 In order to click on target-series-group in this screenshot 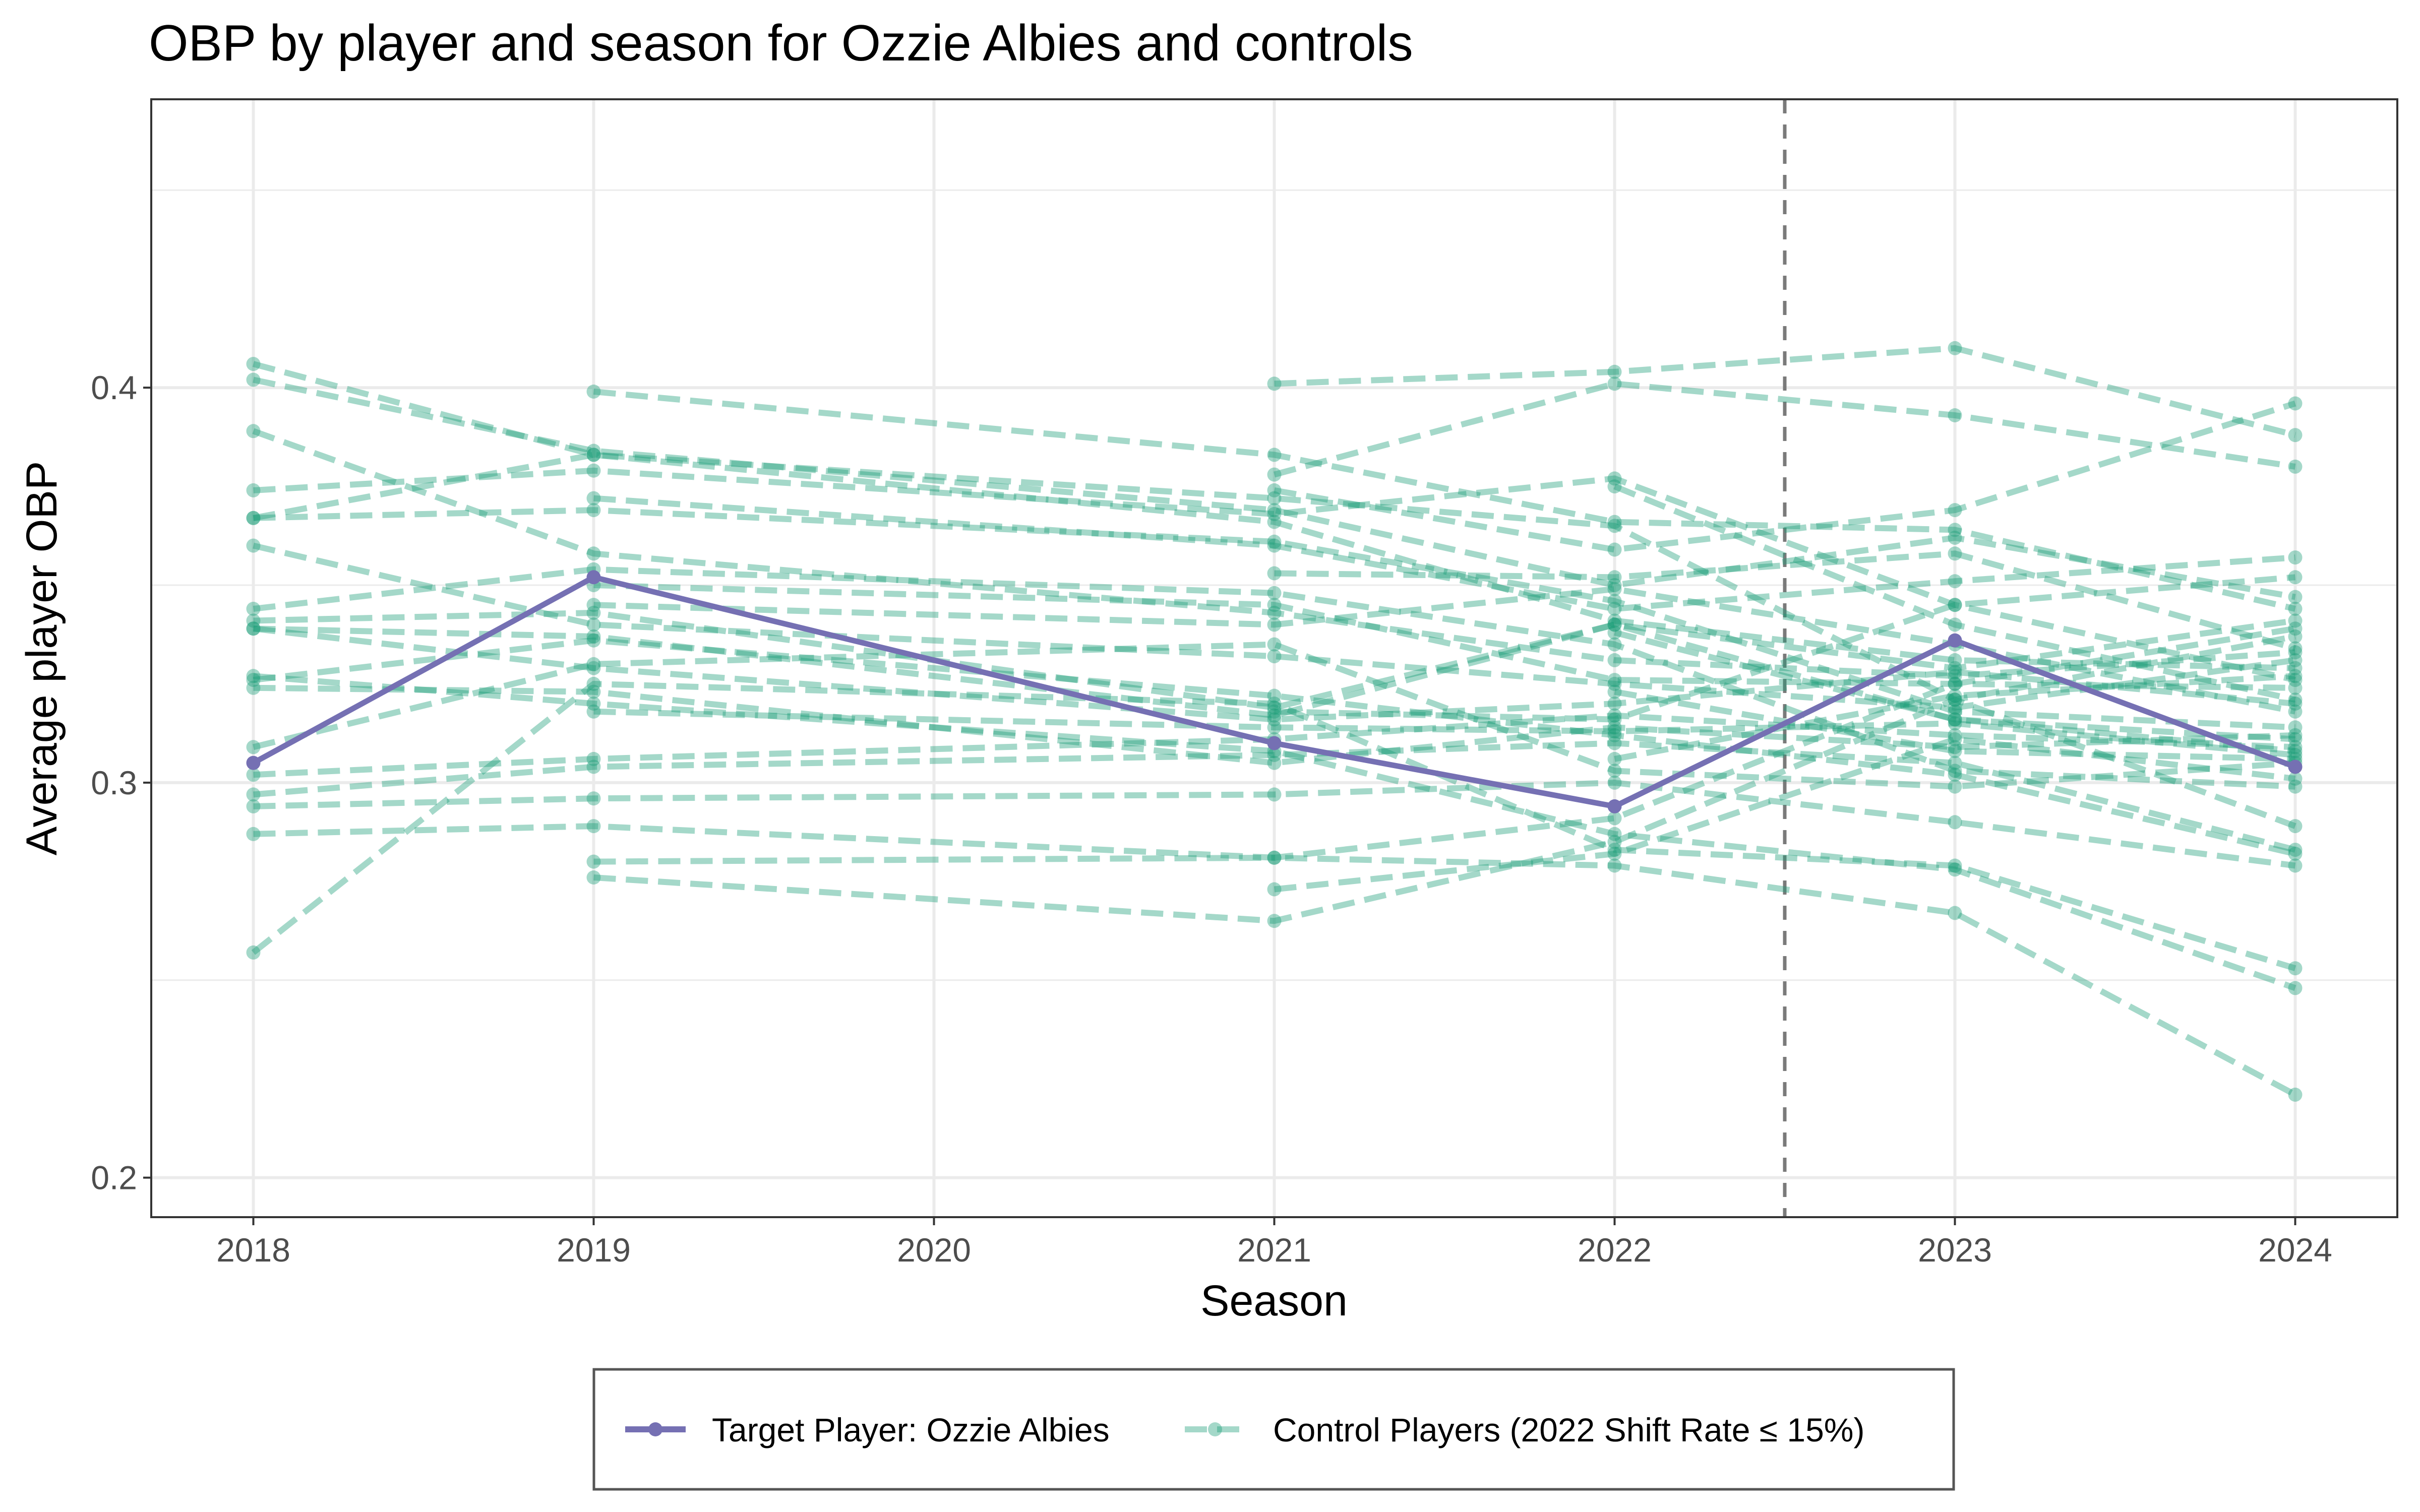, I will do `click(1274, 692)`.